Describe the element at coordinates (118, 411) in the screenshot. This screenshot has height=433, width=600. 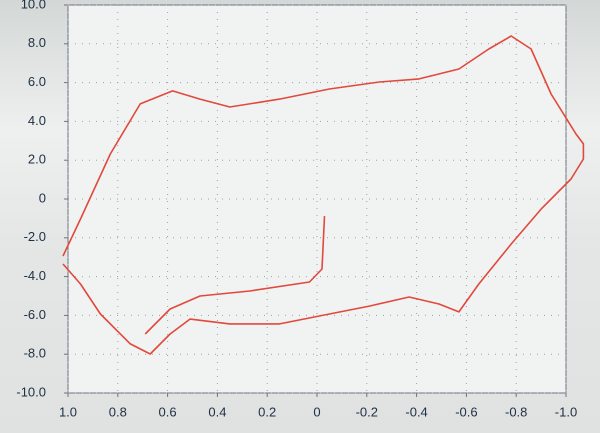
I see `x-tick-label: 0.8` at that location.